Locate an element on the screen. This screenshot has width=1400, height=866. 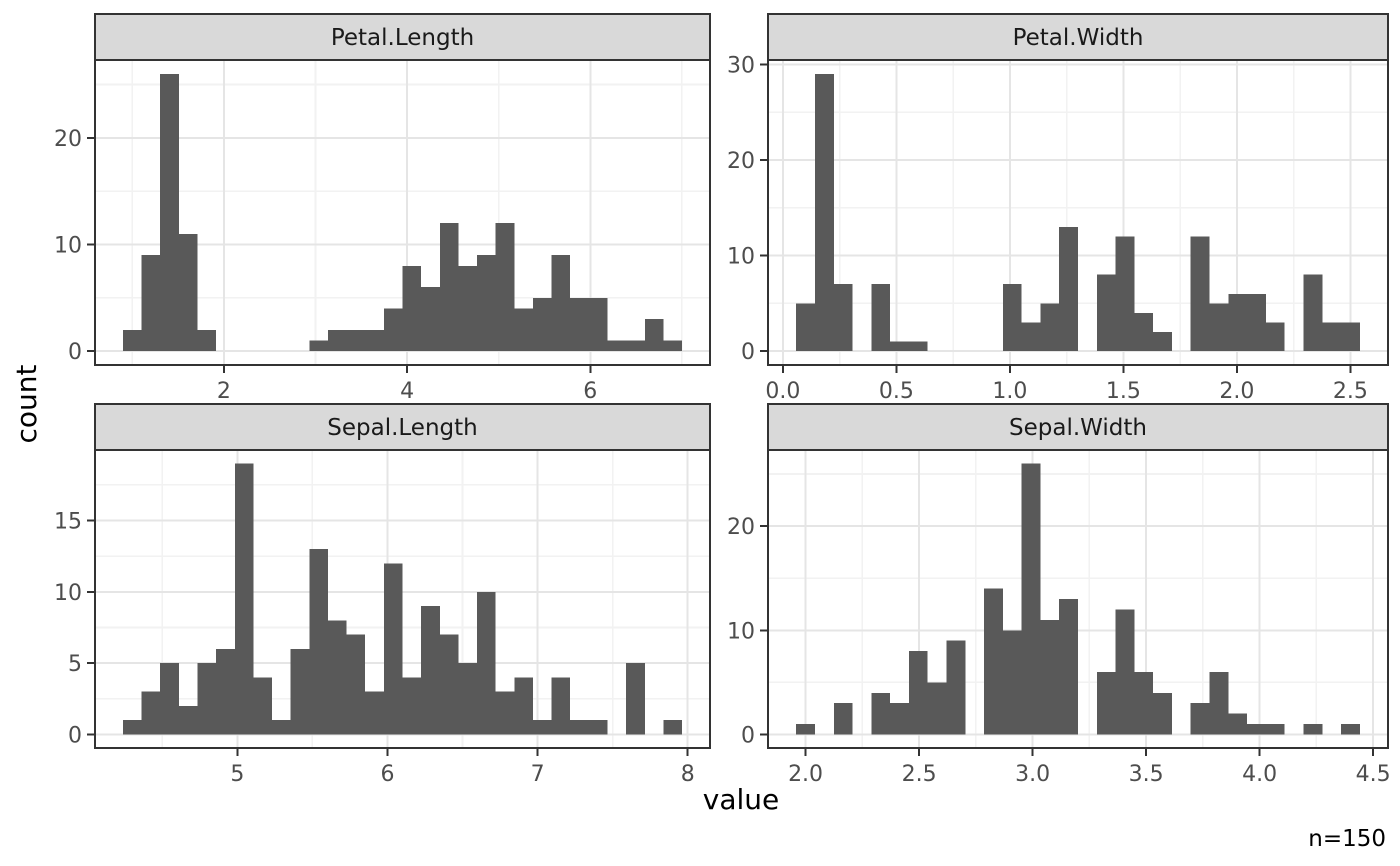
facet-strip-label: Petal.Width is located at coordinates (1078, 38).